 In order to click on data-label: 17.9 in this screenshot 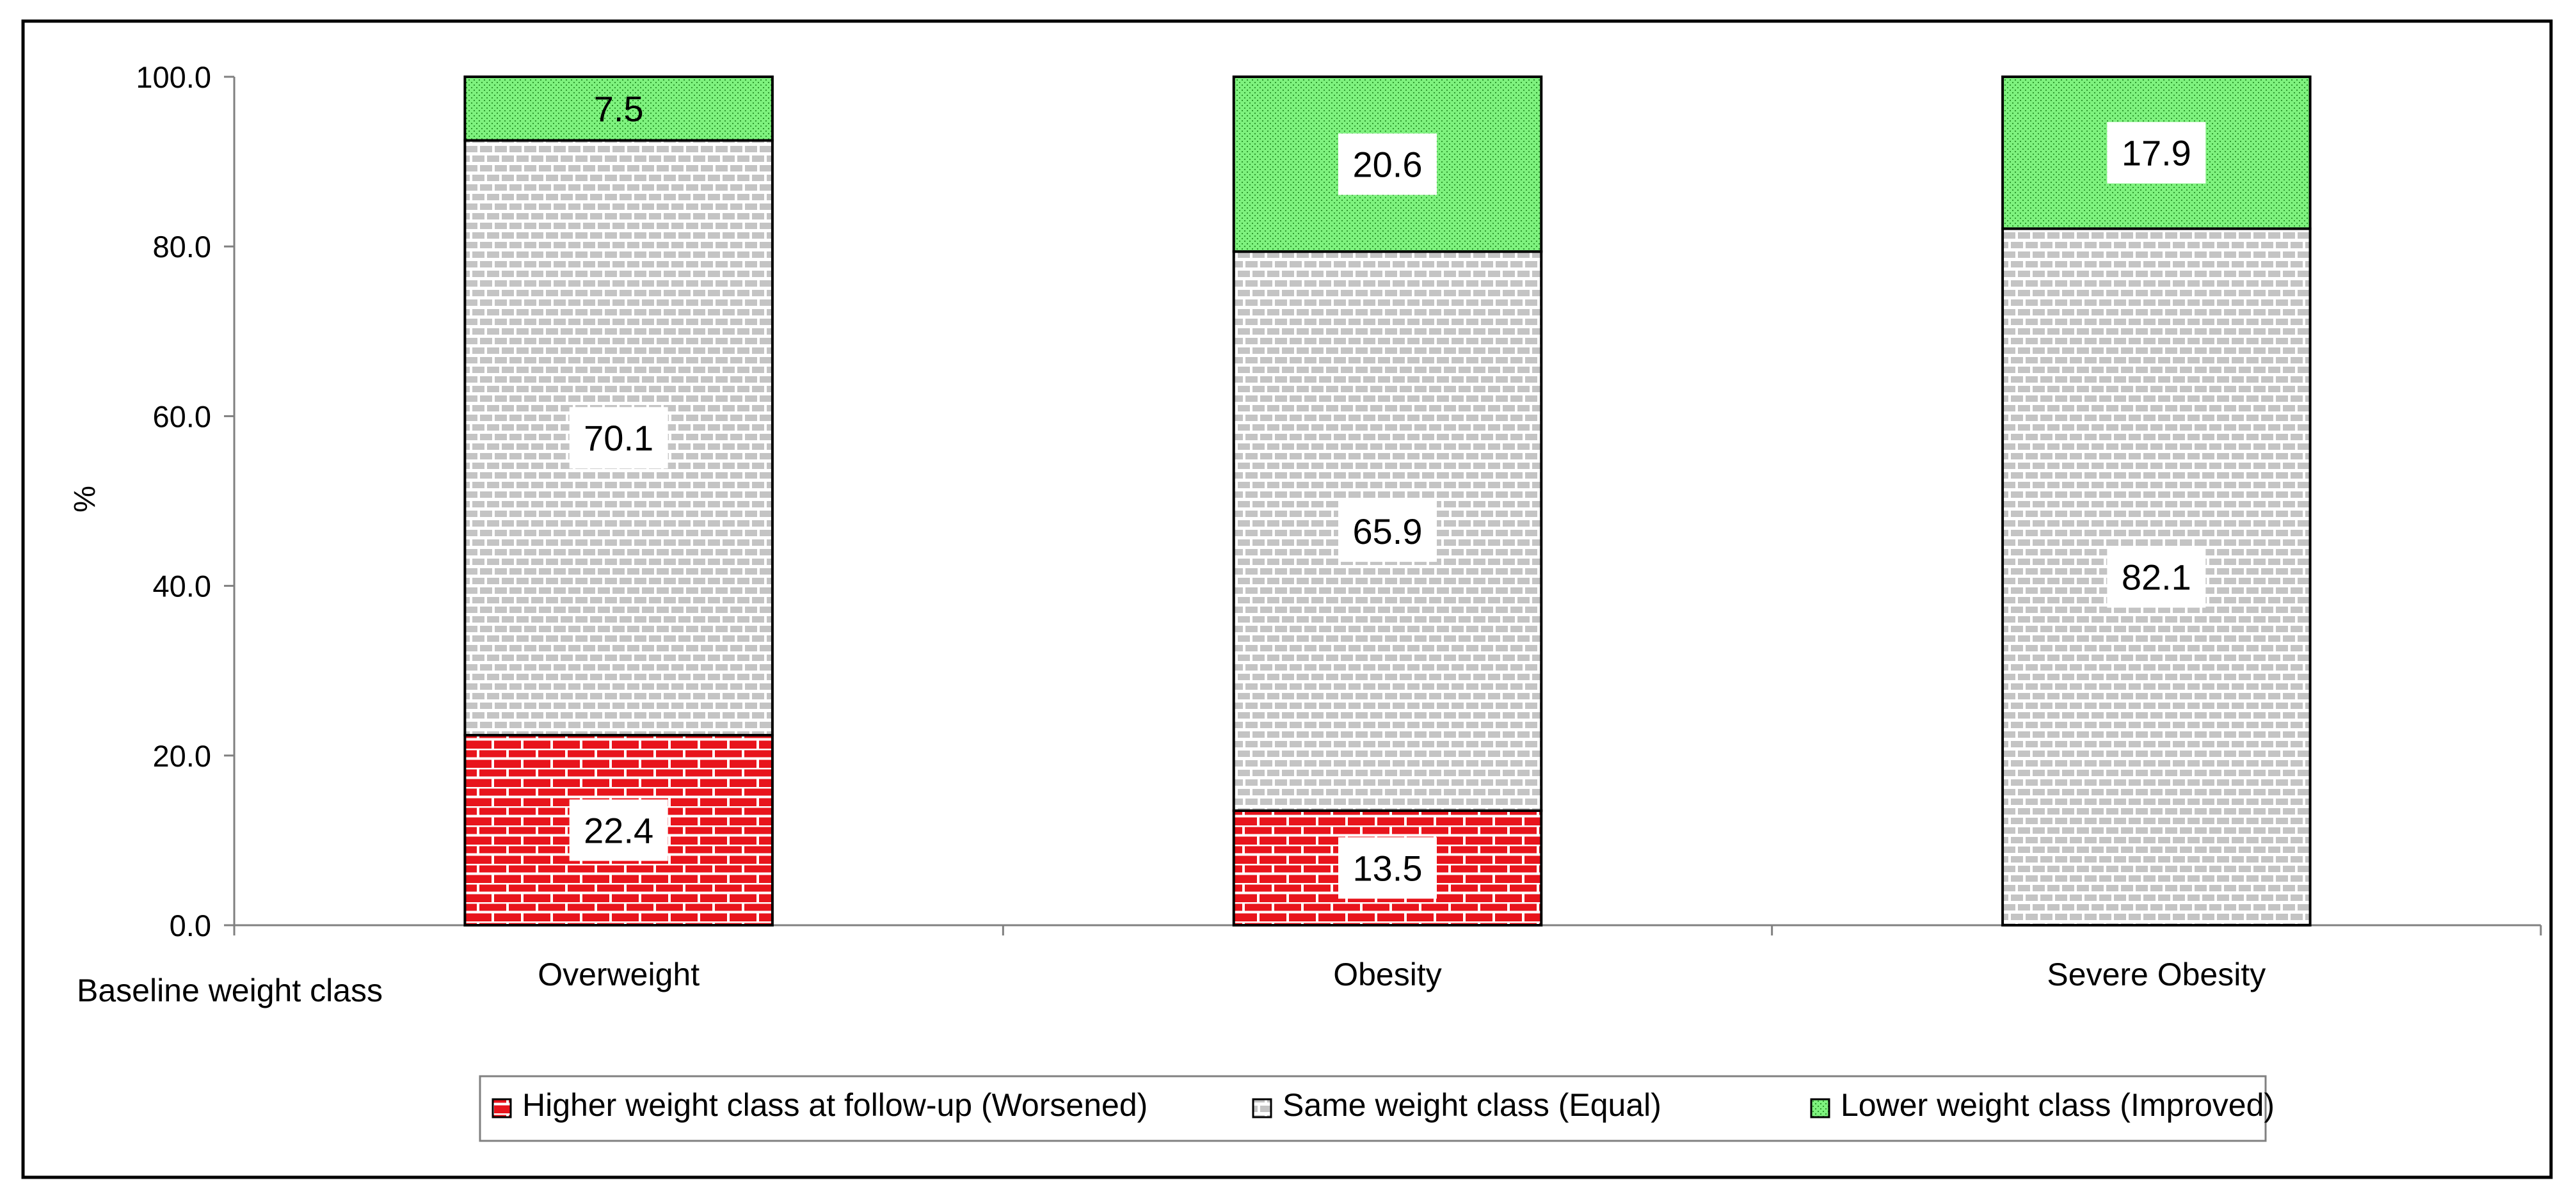, I will do `click(2156, 153)`.